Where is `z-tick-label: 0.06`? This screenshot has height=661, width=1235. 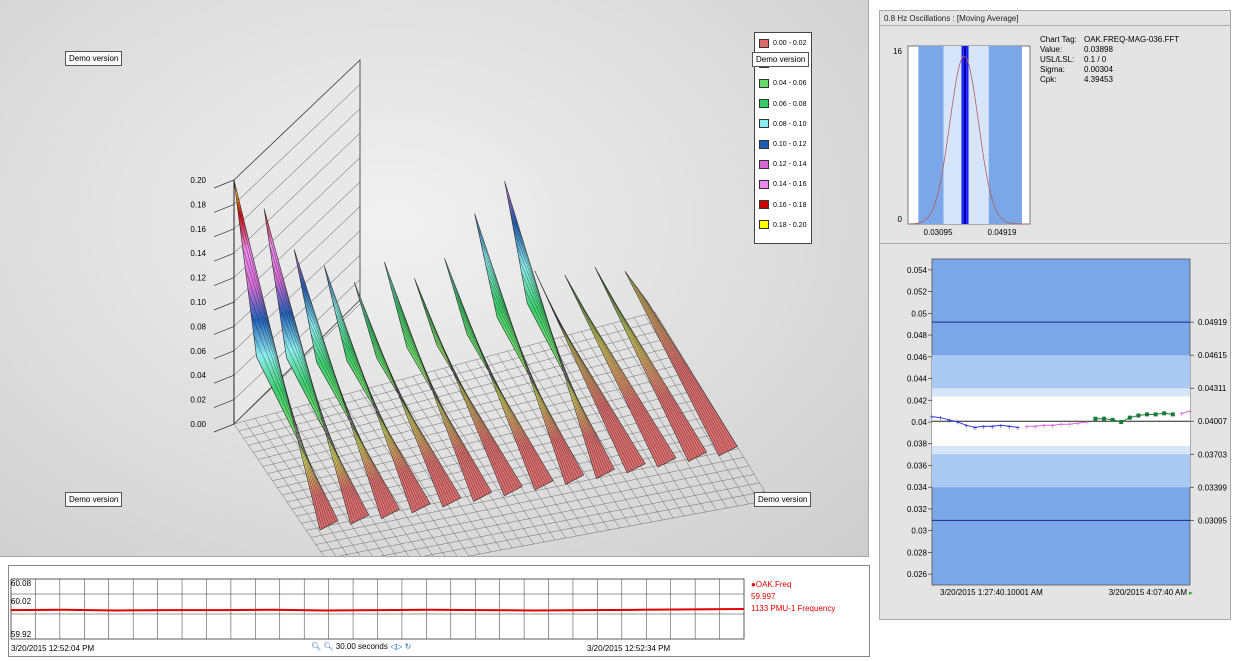 z-tick-label: 0.06 is located at coordinates (198, 351).